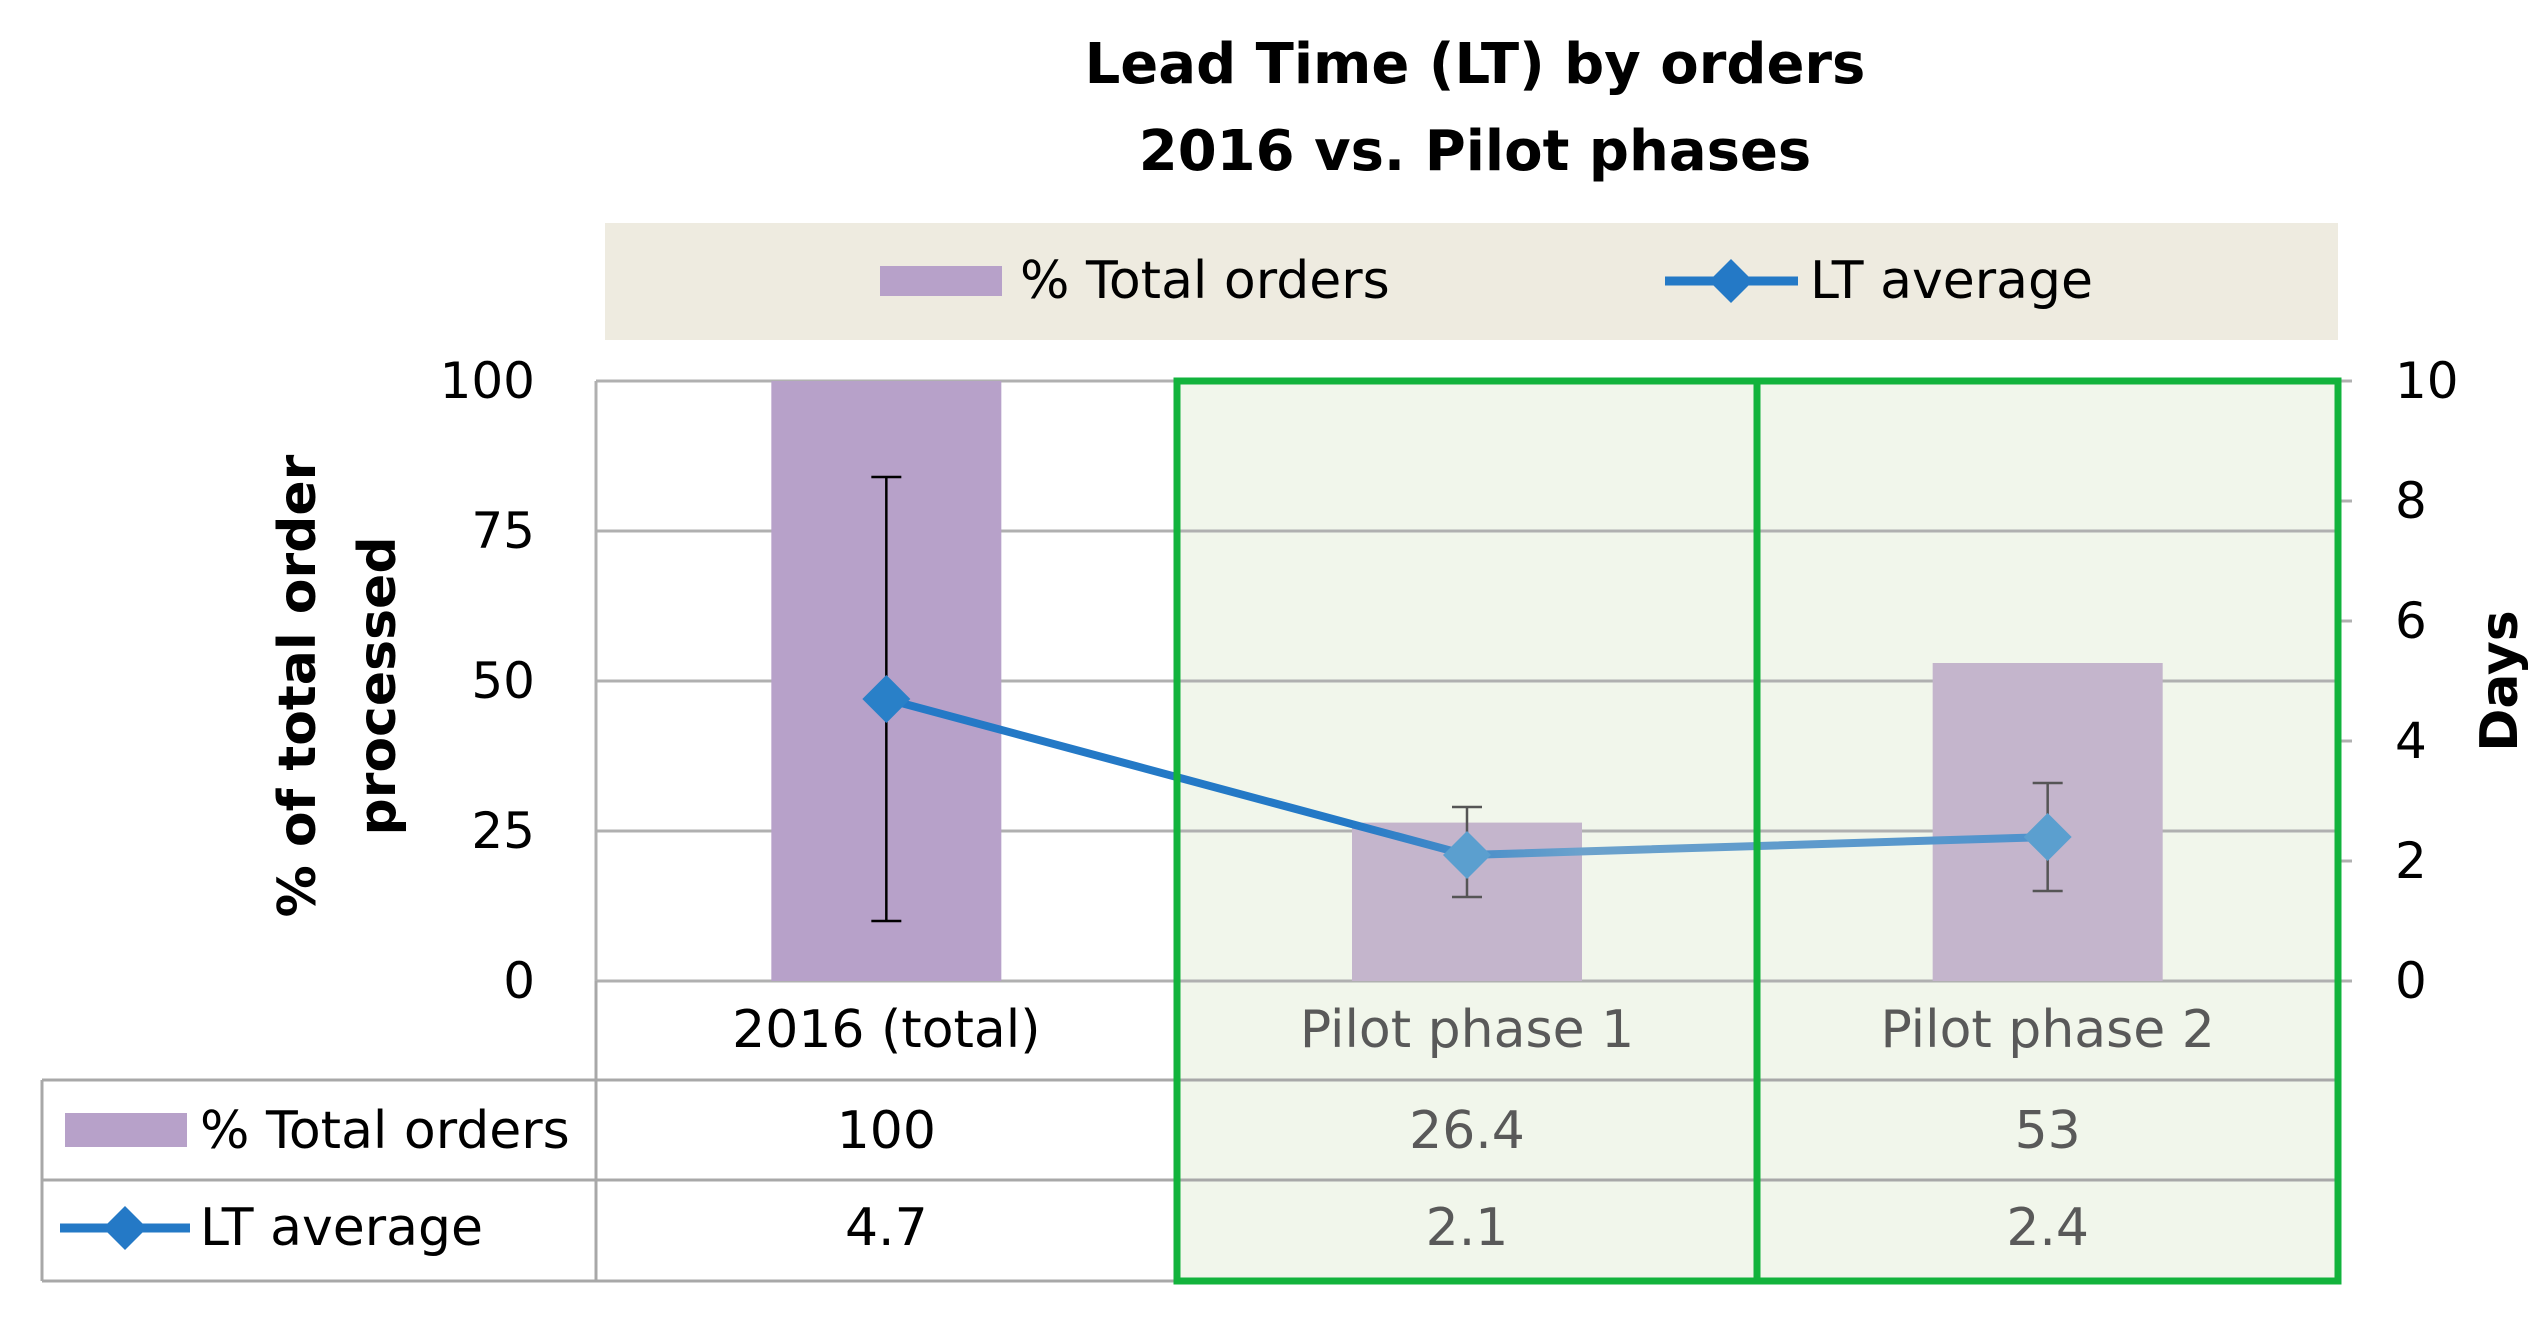 The height and width of the screenshot is (1323, 2540). What do you see at coordinates (378, 685) in the screenshot?
I see `left-axis-title-line-2: processed` at bounding box center [378, 685].